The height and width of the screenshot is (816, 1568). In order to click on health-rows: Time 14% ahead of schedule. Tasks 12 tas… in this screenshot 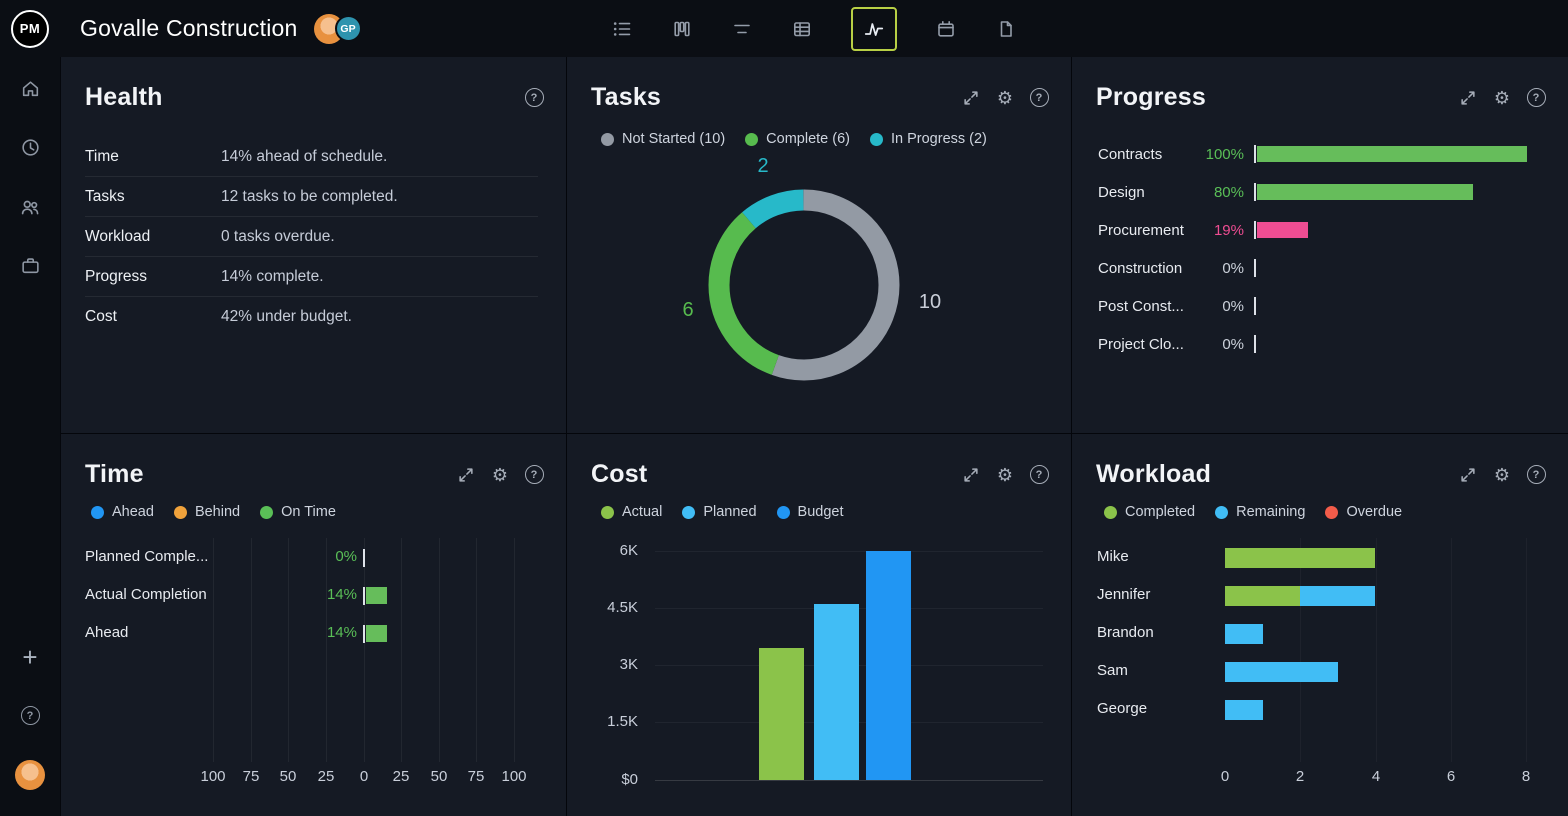, I will do `click(311, 237)`.